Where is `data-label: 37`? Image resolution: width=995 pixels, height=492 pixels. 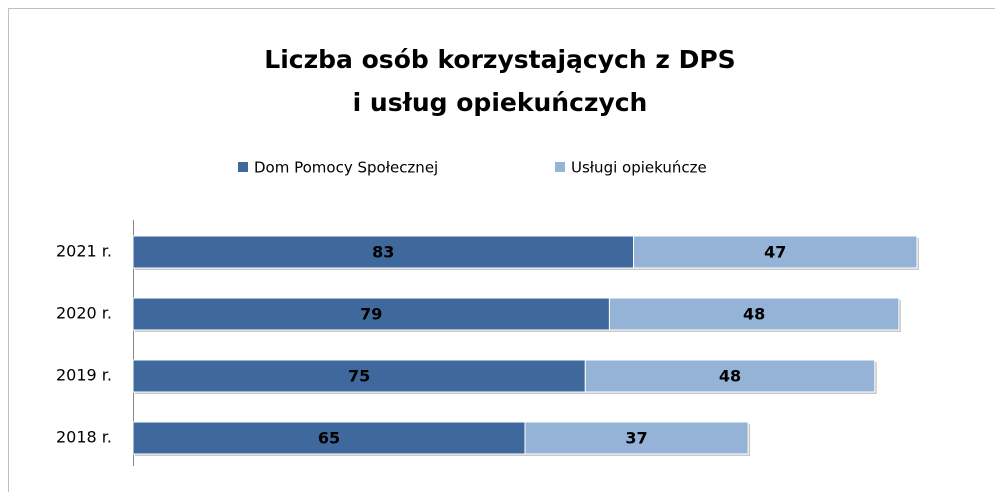 data-label: 37 is located at coordinates (636, 438).